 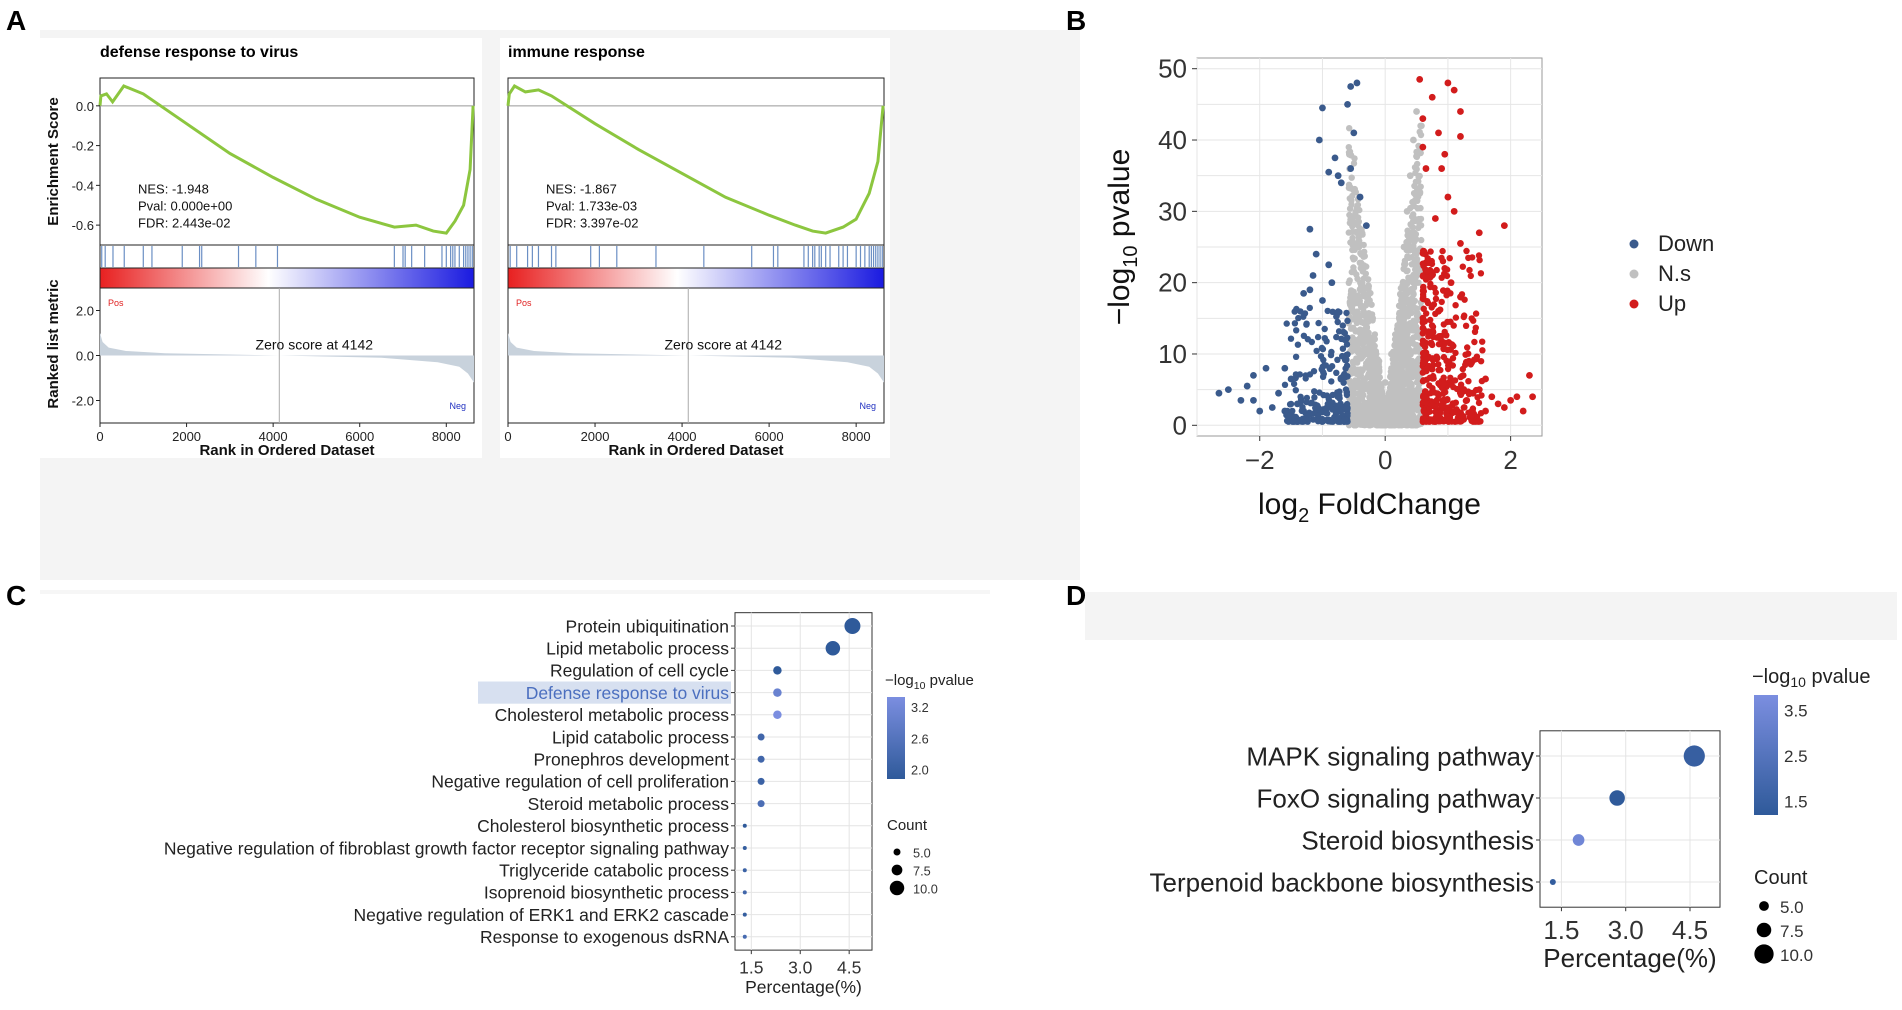 I want to click on y-tick-label: 30, so click(x=1172, y=211).